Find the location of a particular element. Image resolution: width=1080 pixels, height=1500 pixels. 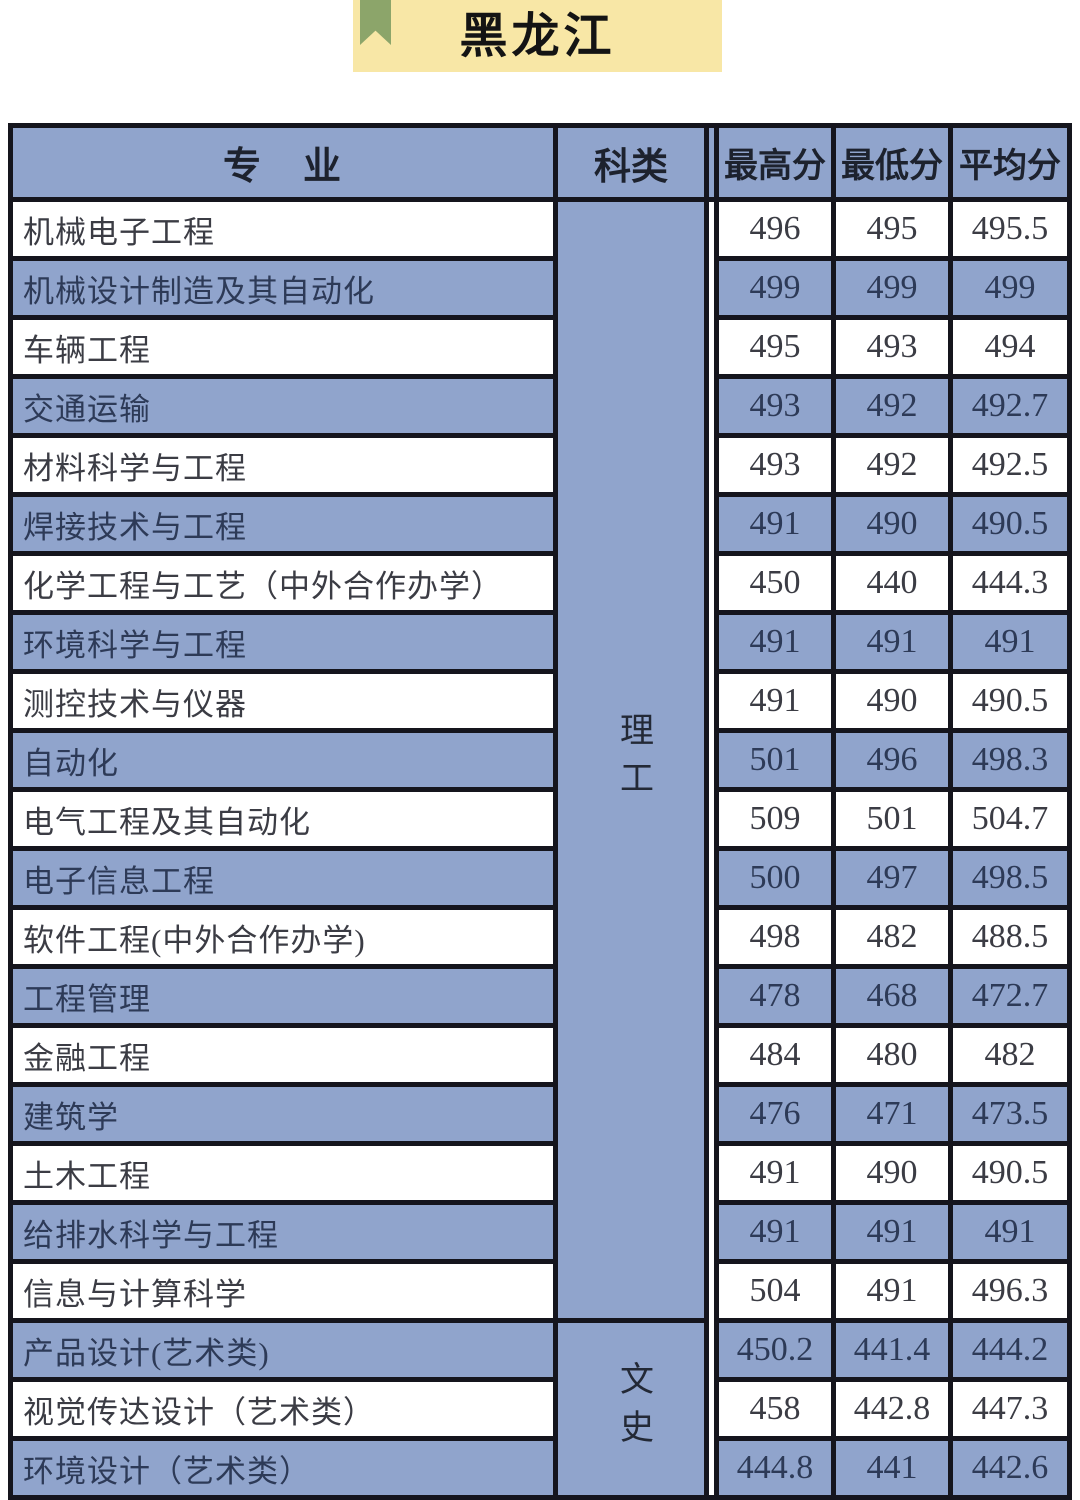

major-name: 交通运输 is located at coordinates (283, 406).